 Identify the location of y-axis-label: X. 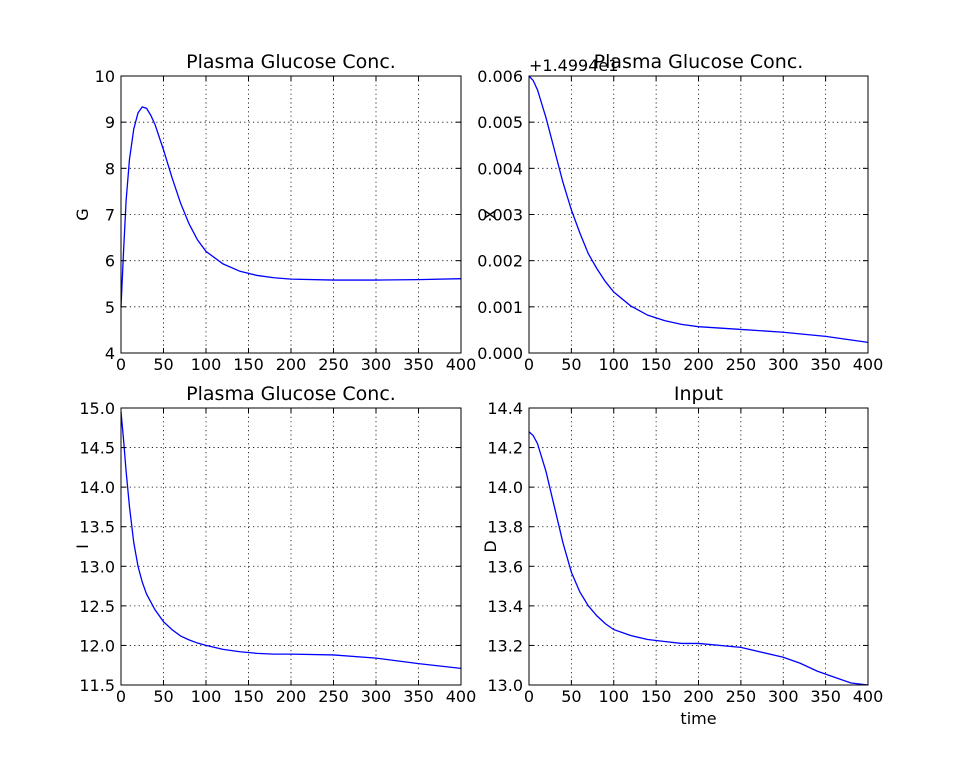
(490, 214).